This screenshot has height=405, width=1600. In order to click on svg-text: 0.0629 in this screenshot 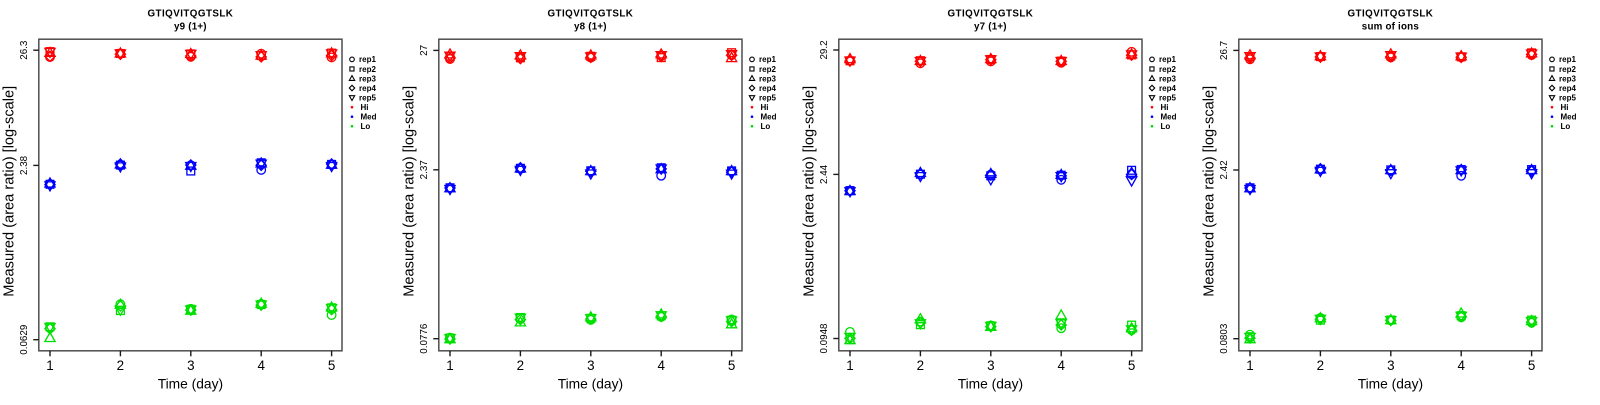, I will do `click(24, 340)`.